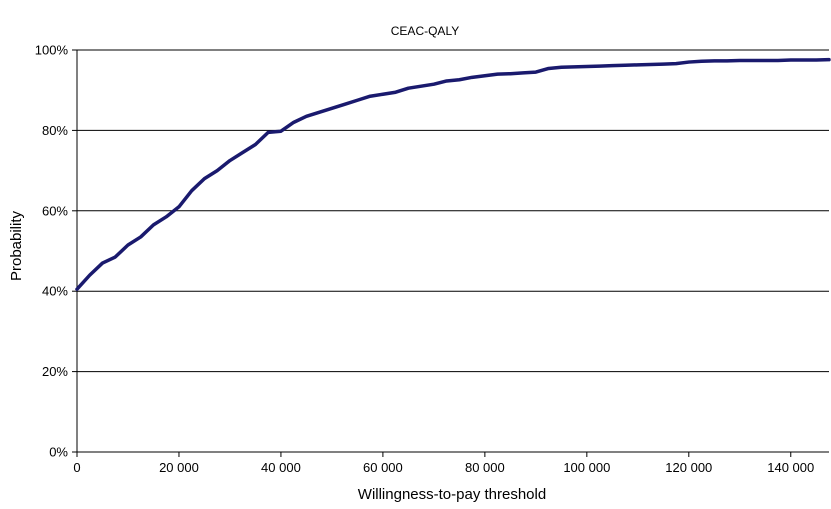 Image resolution: width=831 pixels, height=509 pixels. I want to click on y-tick-label: 100%, so click(52, 50).